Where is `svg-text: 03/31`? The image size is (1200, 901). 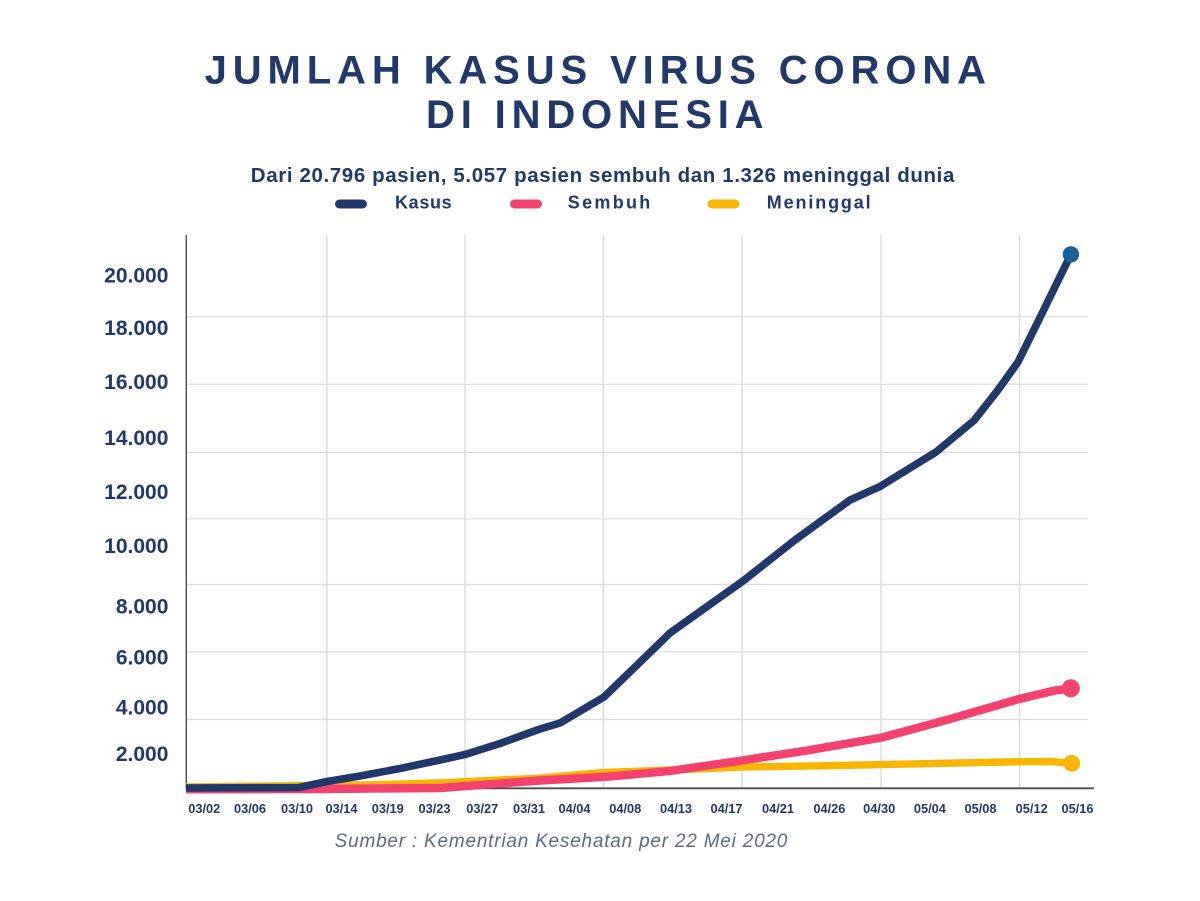 svg-text: 03/31 is located at coordinates (529, 808).